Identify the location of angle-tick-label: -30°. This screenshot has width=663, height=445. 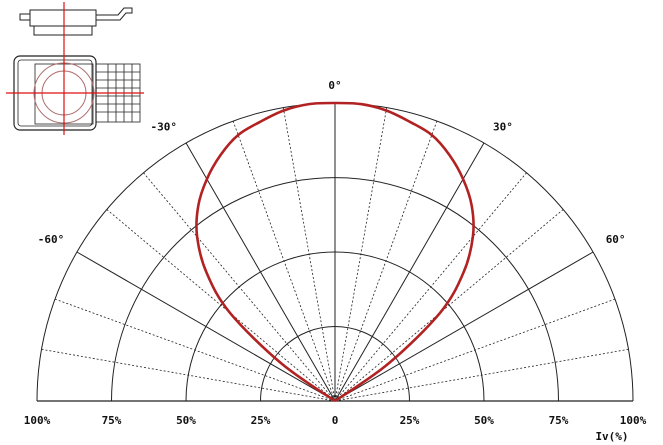
(164, 126).